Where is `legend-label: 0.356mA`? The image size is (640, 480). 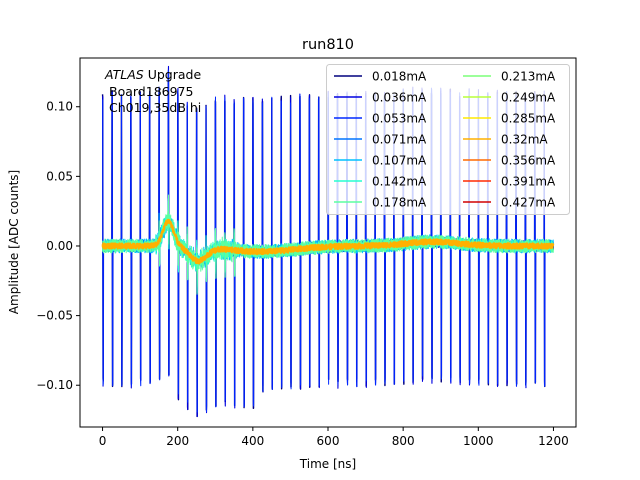 legend-label: 0.356mA is located at coordinates (528, 161).